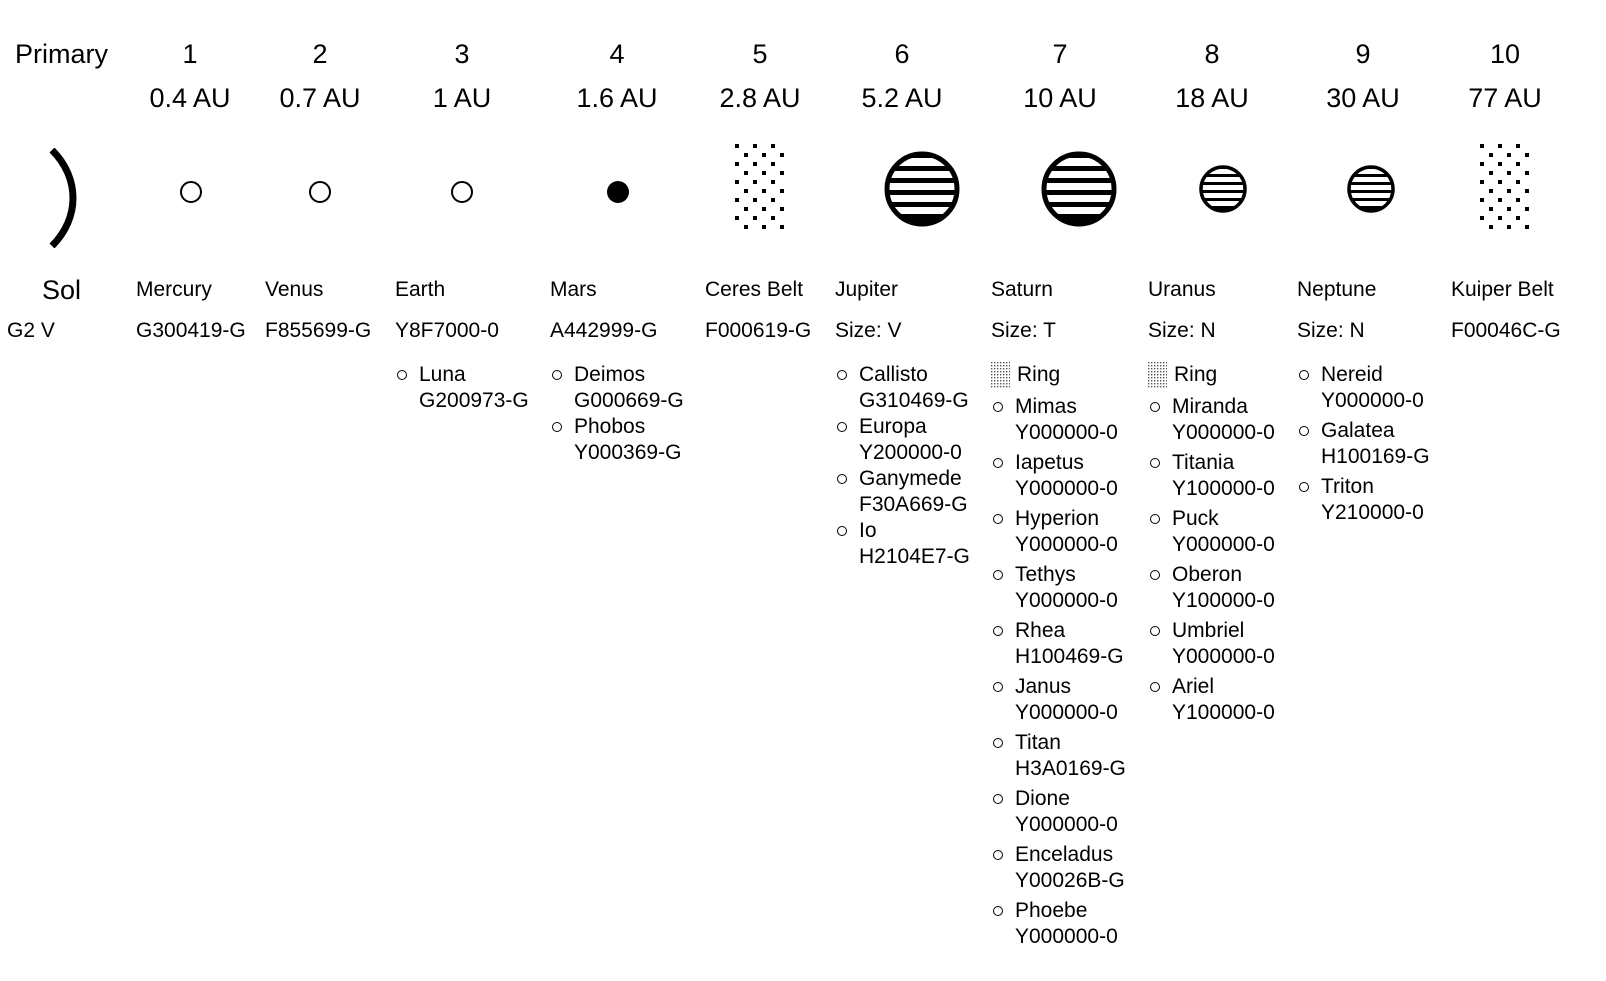 This screenshot has height=981, width=1606. What do you see at coordinates (910, 478) in the screenshot?
I see `satellite-name: Ganymede` at bounding box center [910, 478].